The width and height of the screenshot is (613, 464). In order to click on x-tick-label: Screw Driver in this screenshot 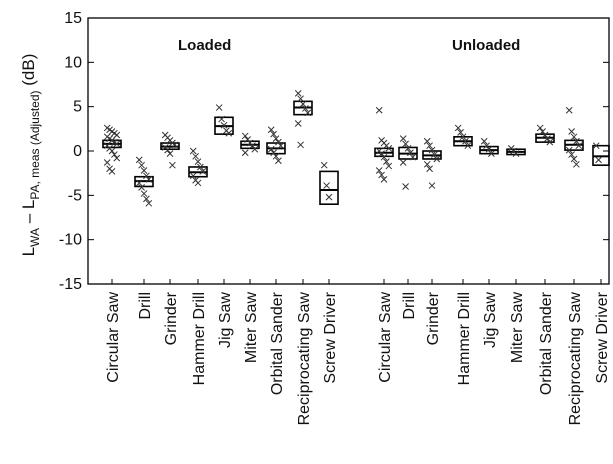, I will do `click(330, 337)`.